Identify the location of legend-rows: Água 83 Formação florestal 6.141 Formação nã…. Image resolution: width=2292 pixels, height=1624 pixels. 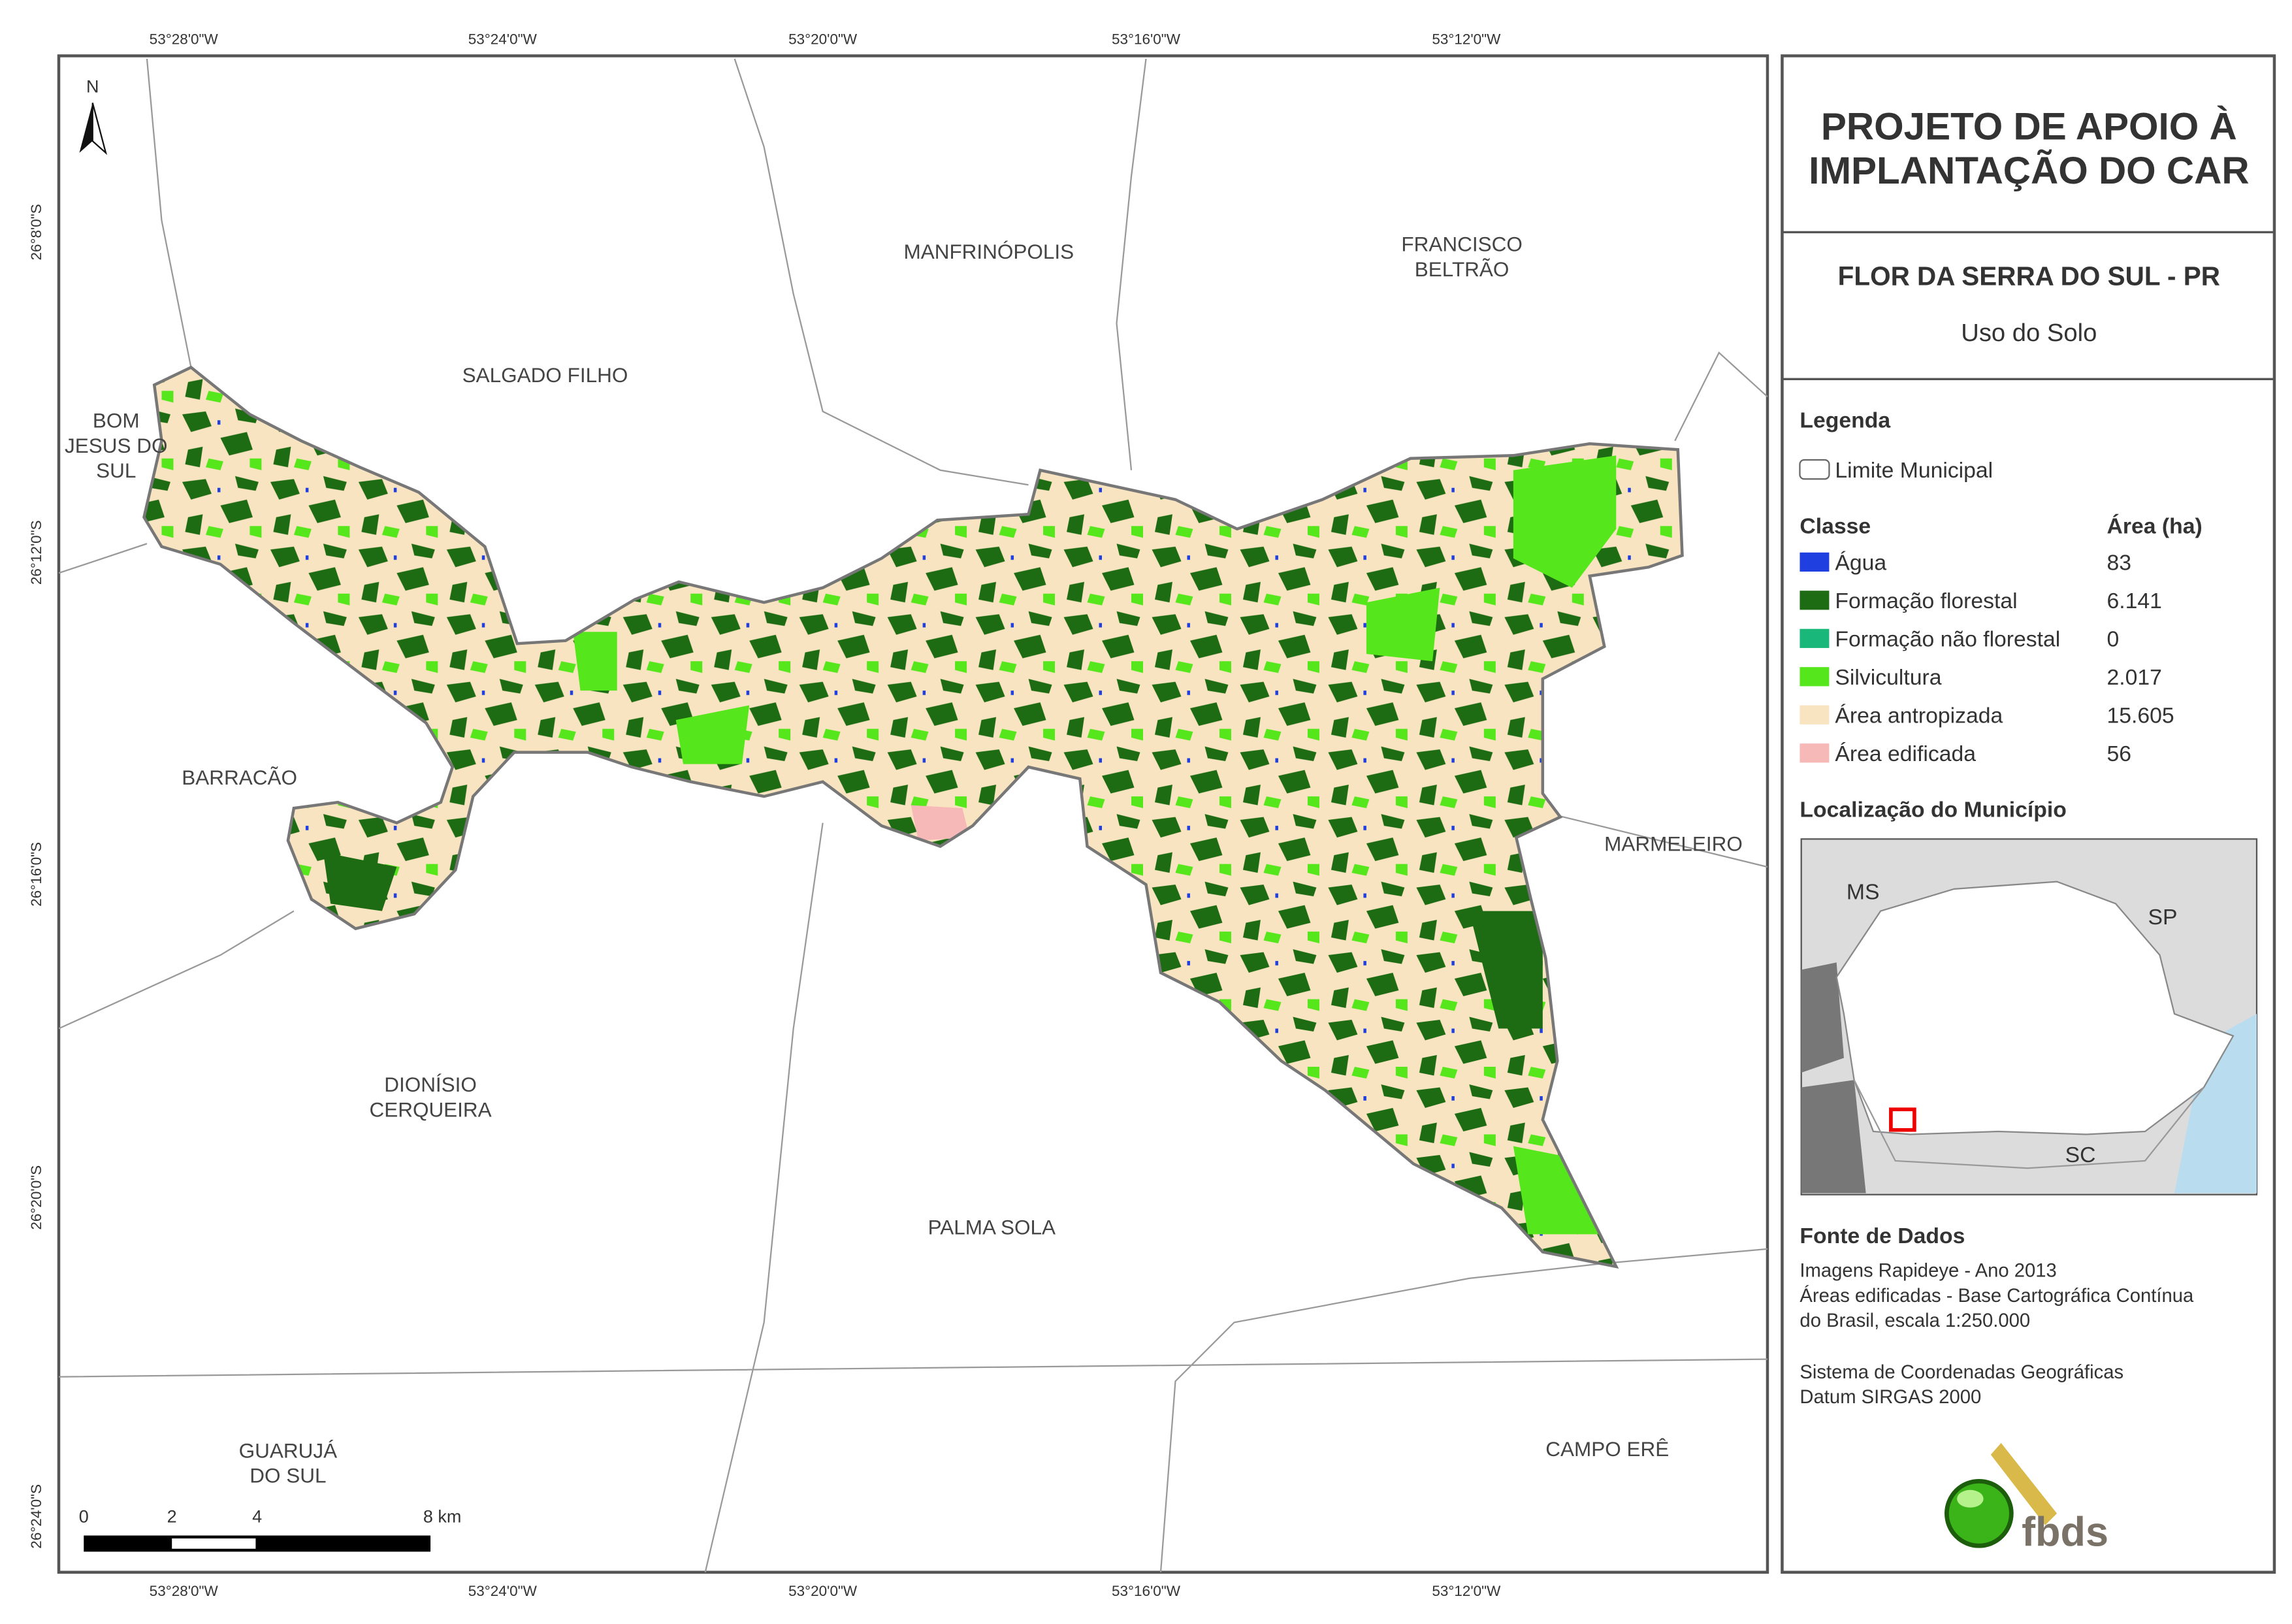
(1987, 658).